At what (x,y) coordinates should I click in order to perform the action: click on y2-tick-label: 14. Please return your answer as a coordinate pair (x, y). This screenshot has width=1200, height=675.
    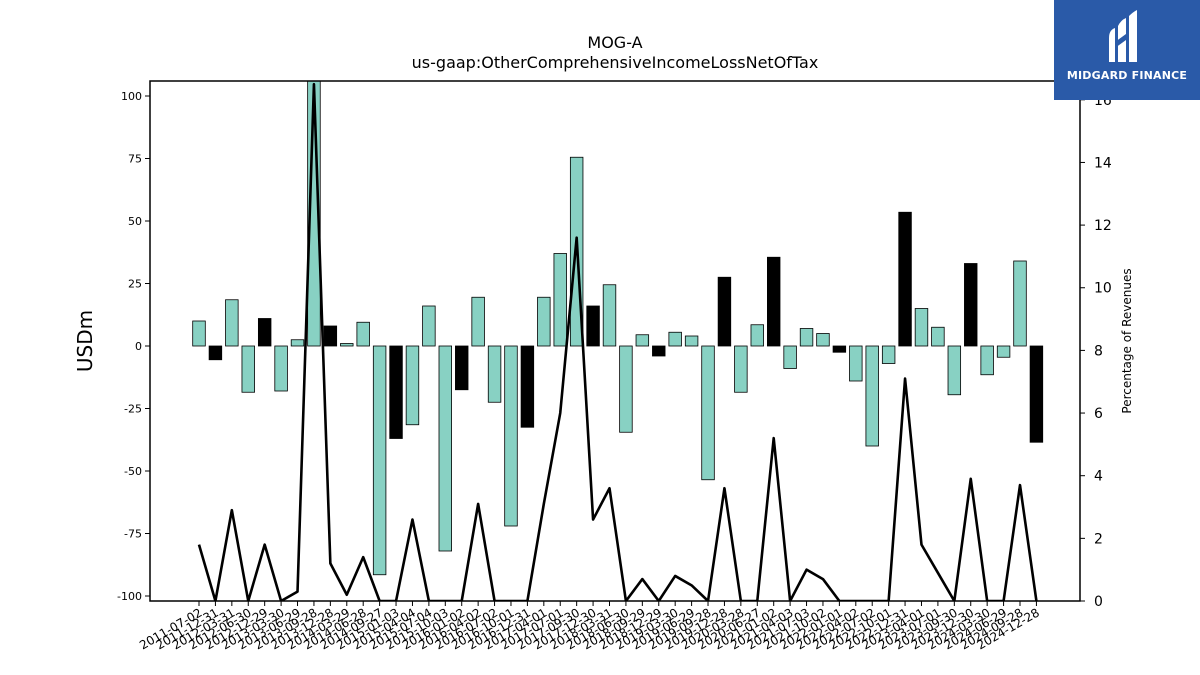
    Looking at the image, I should click on (1103, 163).